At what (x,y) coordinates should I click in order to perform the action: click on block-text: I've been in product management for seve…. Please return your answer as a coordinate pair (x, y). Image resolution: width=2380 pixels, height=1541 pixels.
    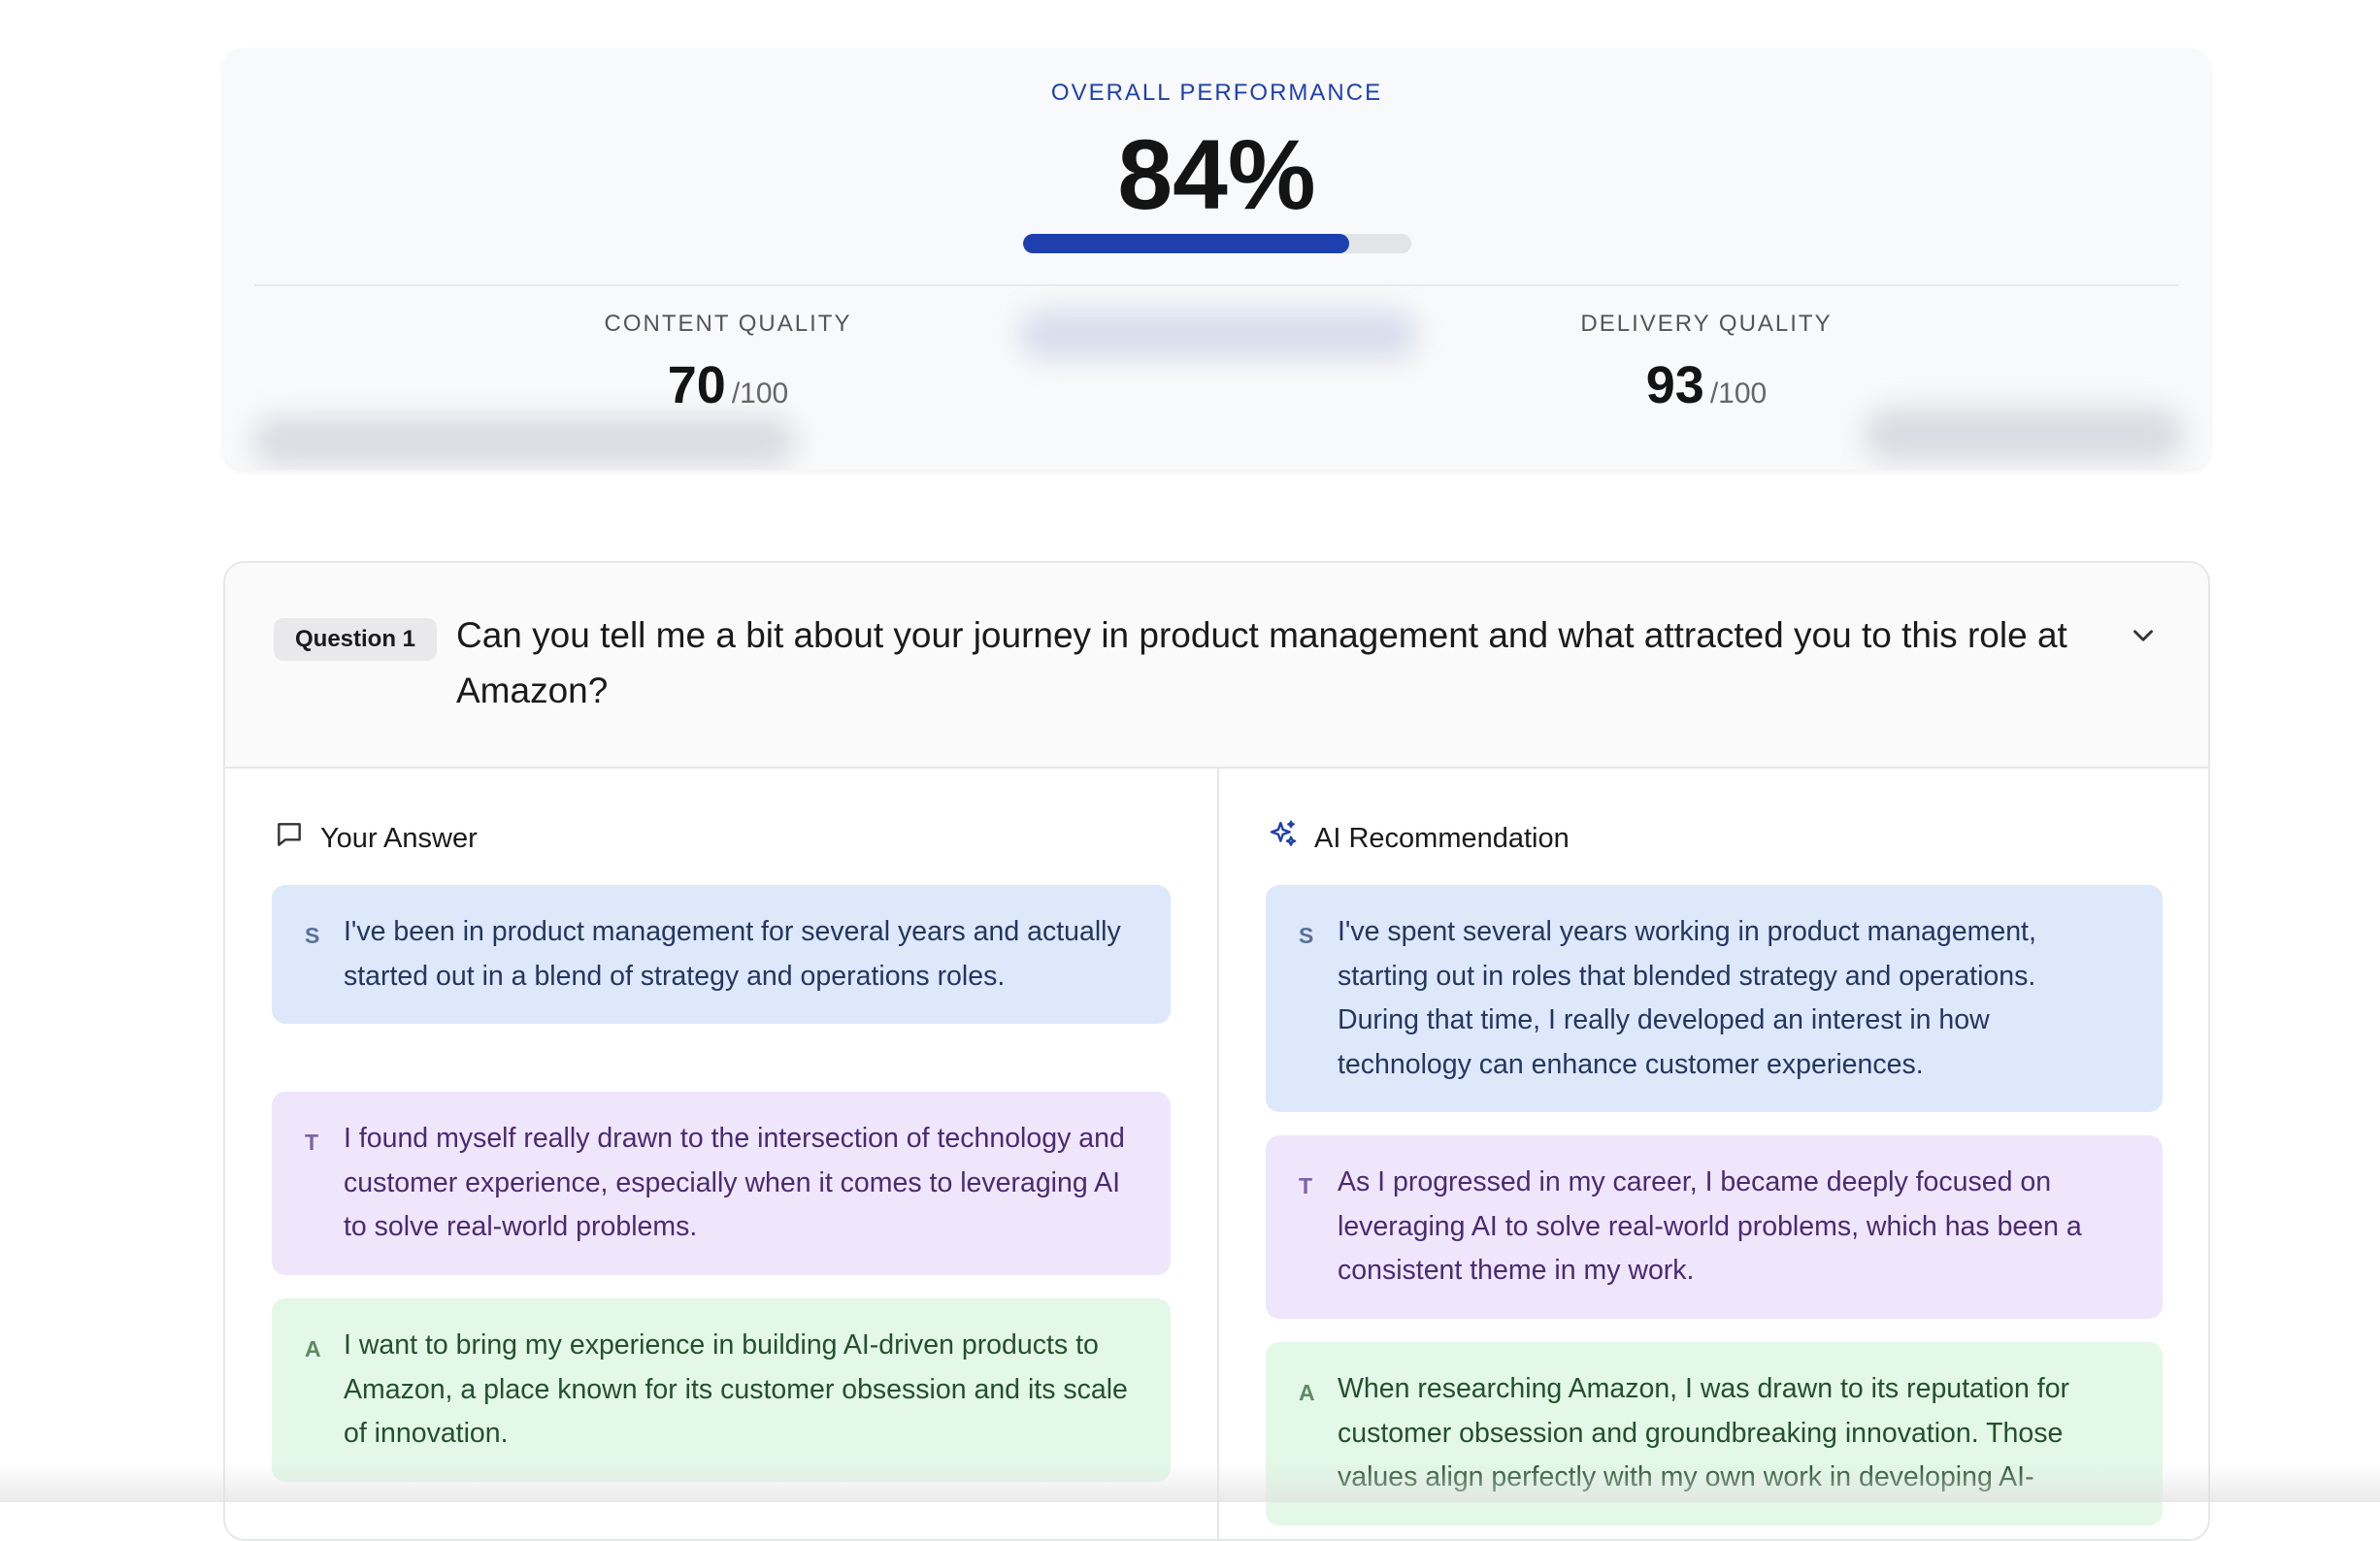
    Looking at the image, I should click on (732, 954).